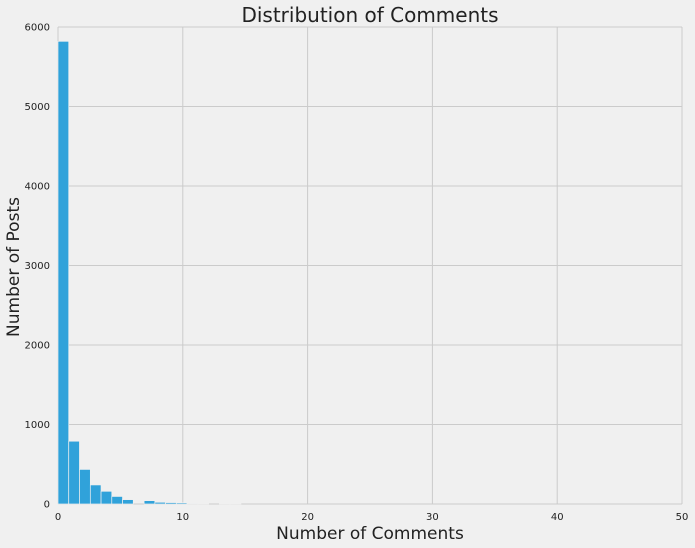 The height and width of the screenshot is (548, 695). I want to click on chart-title: Distribution of Comments, so click(369, 15).